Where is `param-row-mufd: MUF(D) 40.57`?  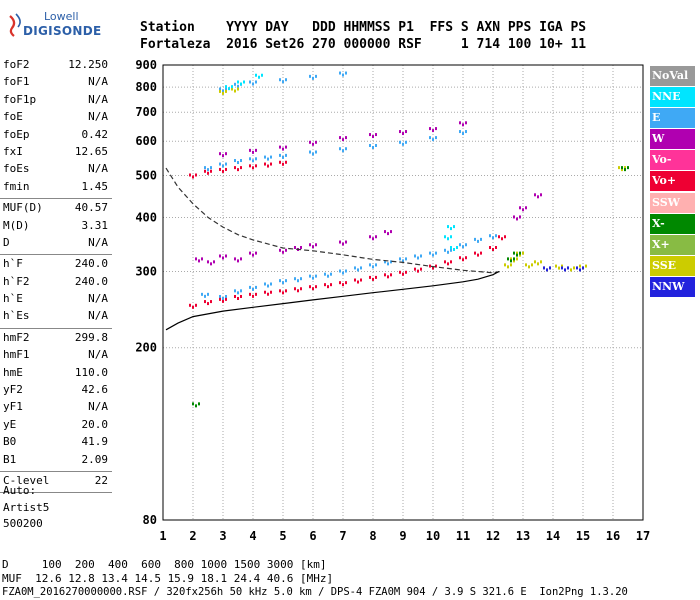 param-row-mufd: MUF(D) 40.57 is located at coordinates (56, 209).